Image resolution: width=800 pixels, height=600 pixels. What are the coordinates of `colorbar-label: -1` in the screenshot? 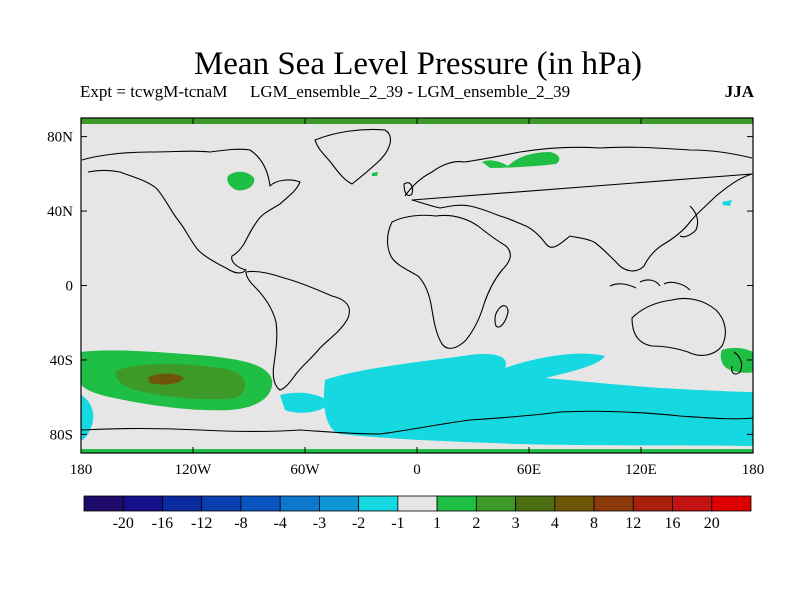 It's located at (397, 523).